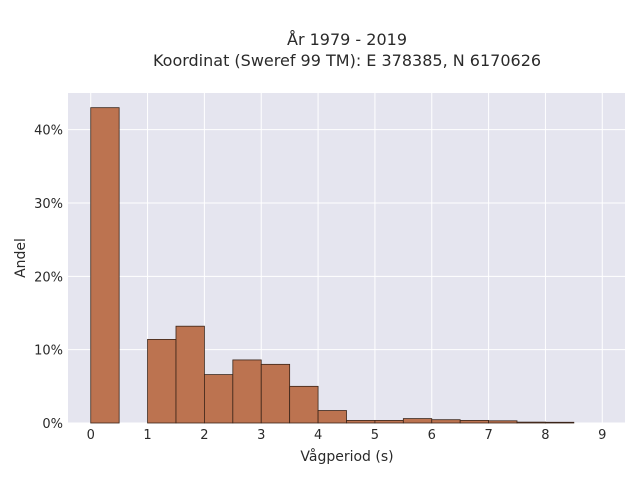 The image size is (640, 480). What do you see at coordinates (602, 435) in the screenshot?
I see `x-tick-label: 9` at bounding box center [602, 435].